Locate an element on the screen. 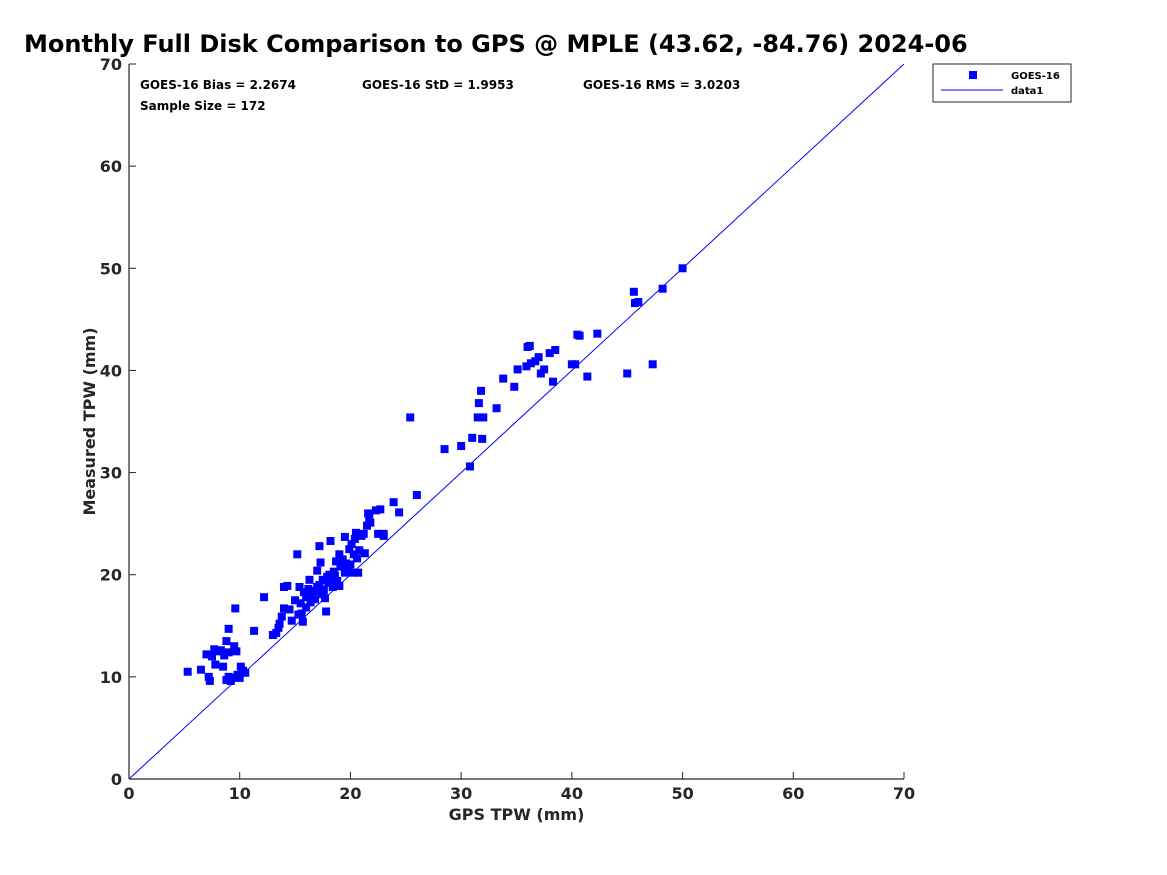 The height and width of the screenshot is (875, 1167). bias-stat: GOES-16 Bias = 2.2674 is located at coordinates (218, 85).